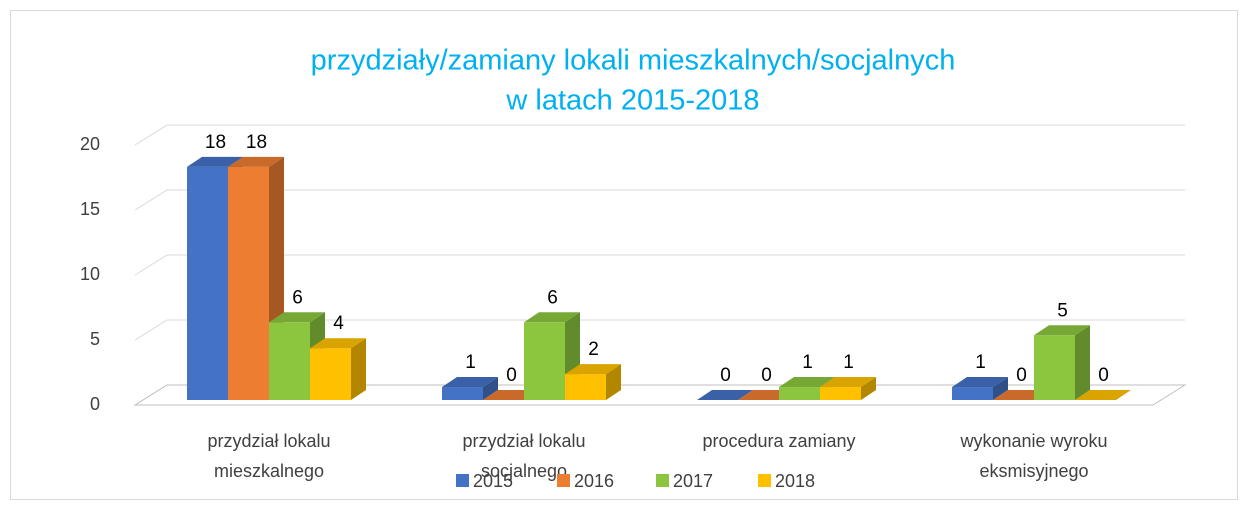 This screenshot has width=1248, height=511. I want to click on x-tick-label: wykonanie wyroku, so click(1033, 441).